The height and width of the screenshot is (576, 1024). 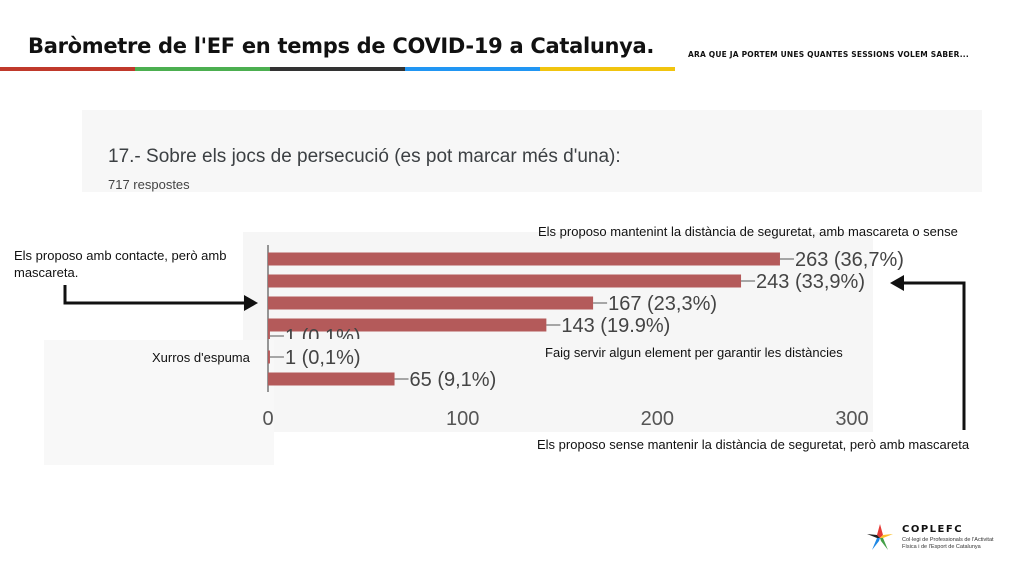 I want to click on bar-label-3: 143 (19.9%), so click(x=615, y=326).